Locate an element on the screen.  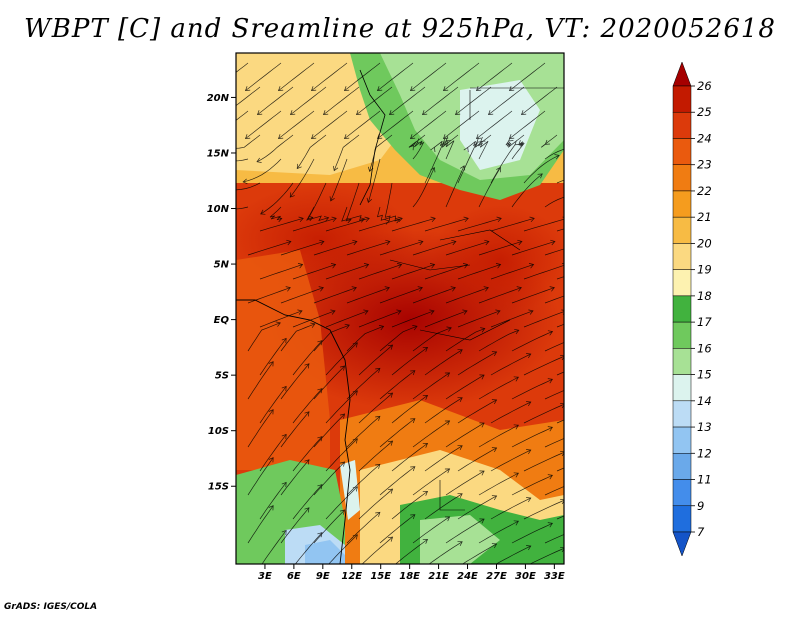
colorbar-label: 11 is located at coordinates (704, 480).